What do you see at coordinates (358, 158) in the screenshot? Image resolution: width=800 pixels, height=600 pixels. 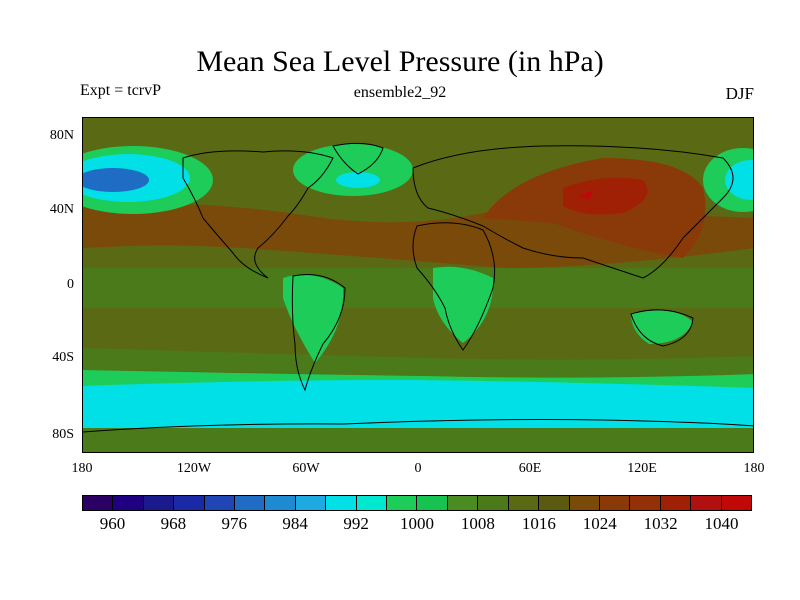 I see `coast-greenland` at bounding box center [358, 158].